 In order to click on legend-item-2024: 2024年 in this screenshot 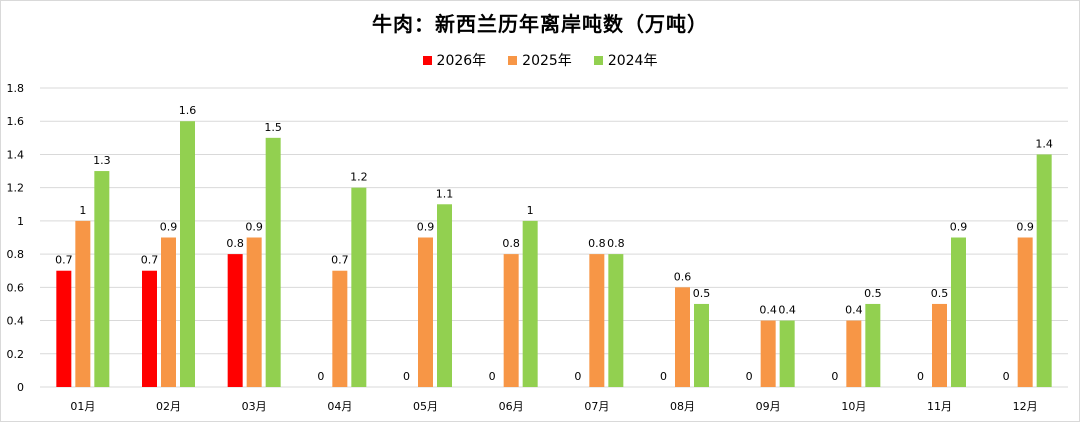, I will do `click(625, 60)`.